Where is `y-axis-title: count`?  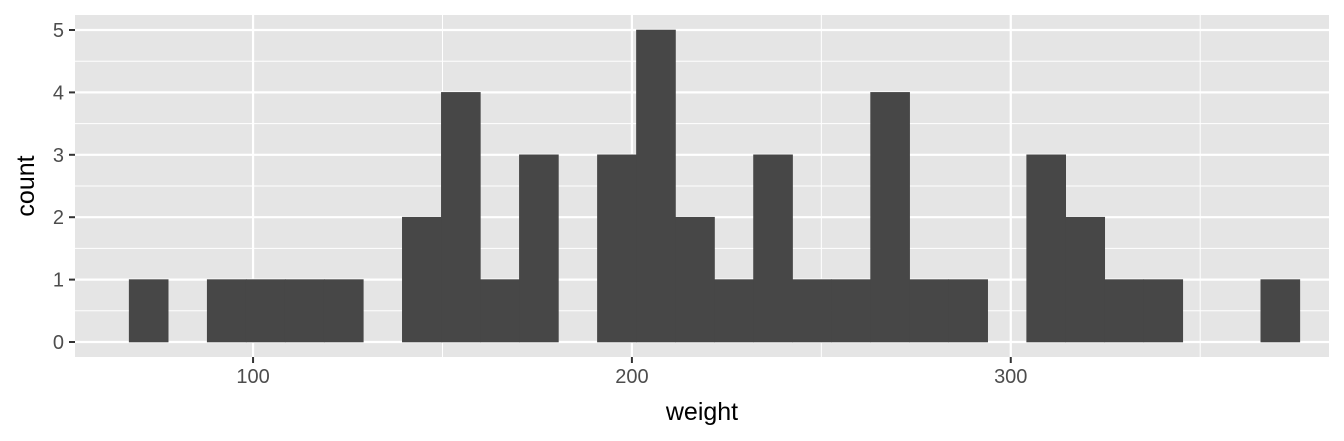
y-axis-title: count is located at coordinates (26, 185).